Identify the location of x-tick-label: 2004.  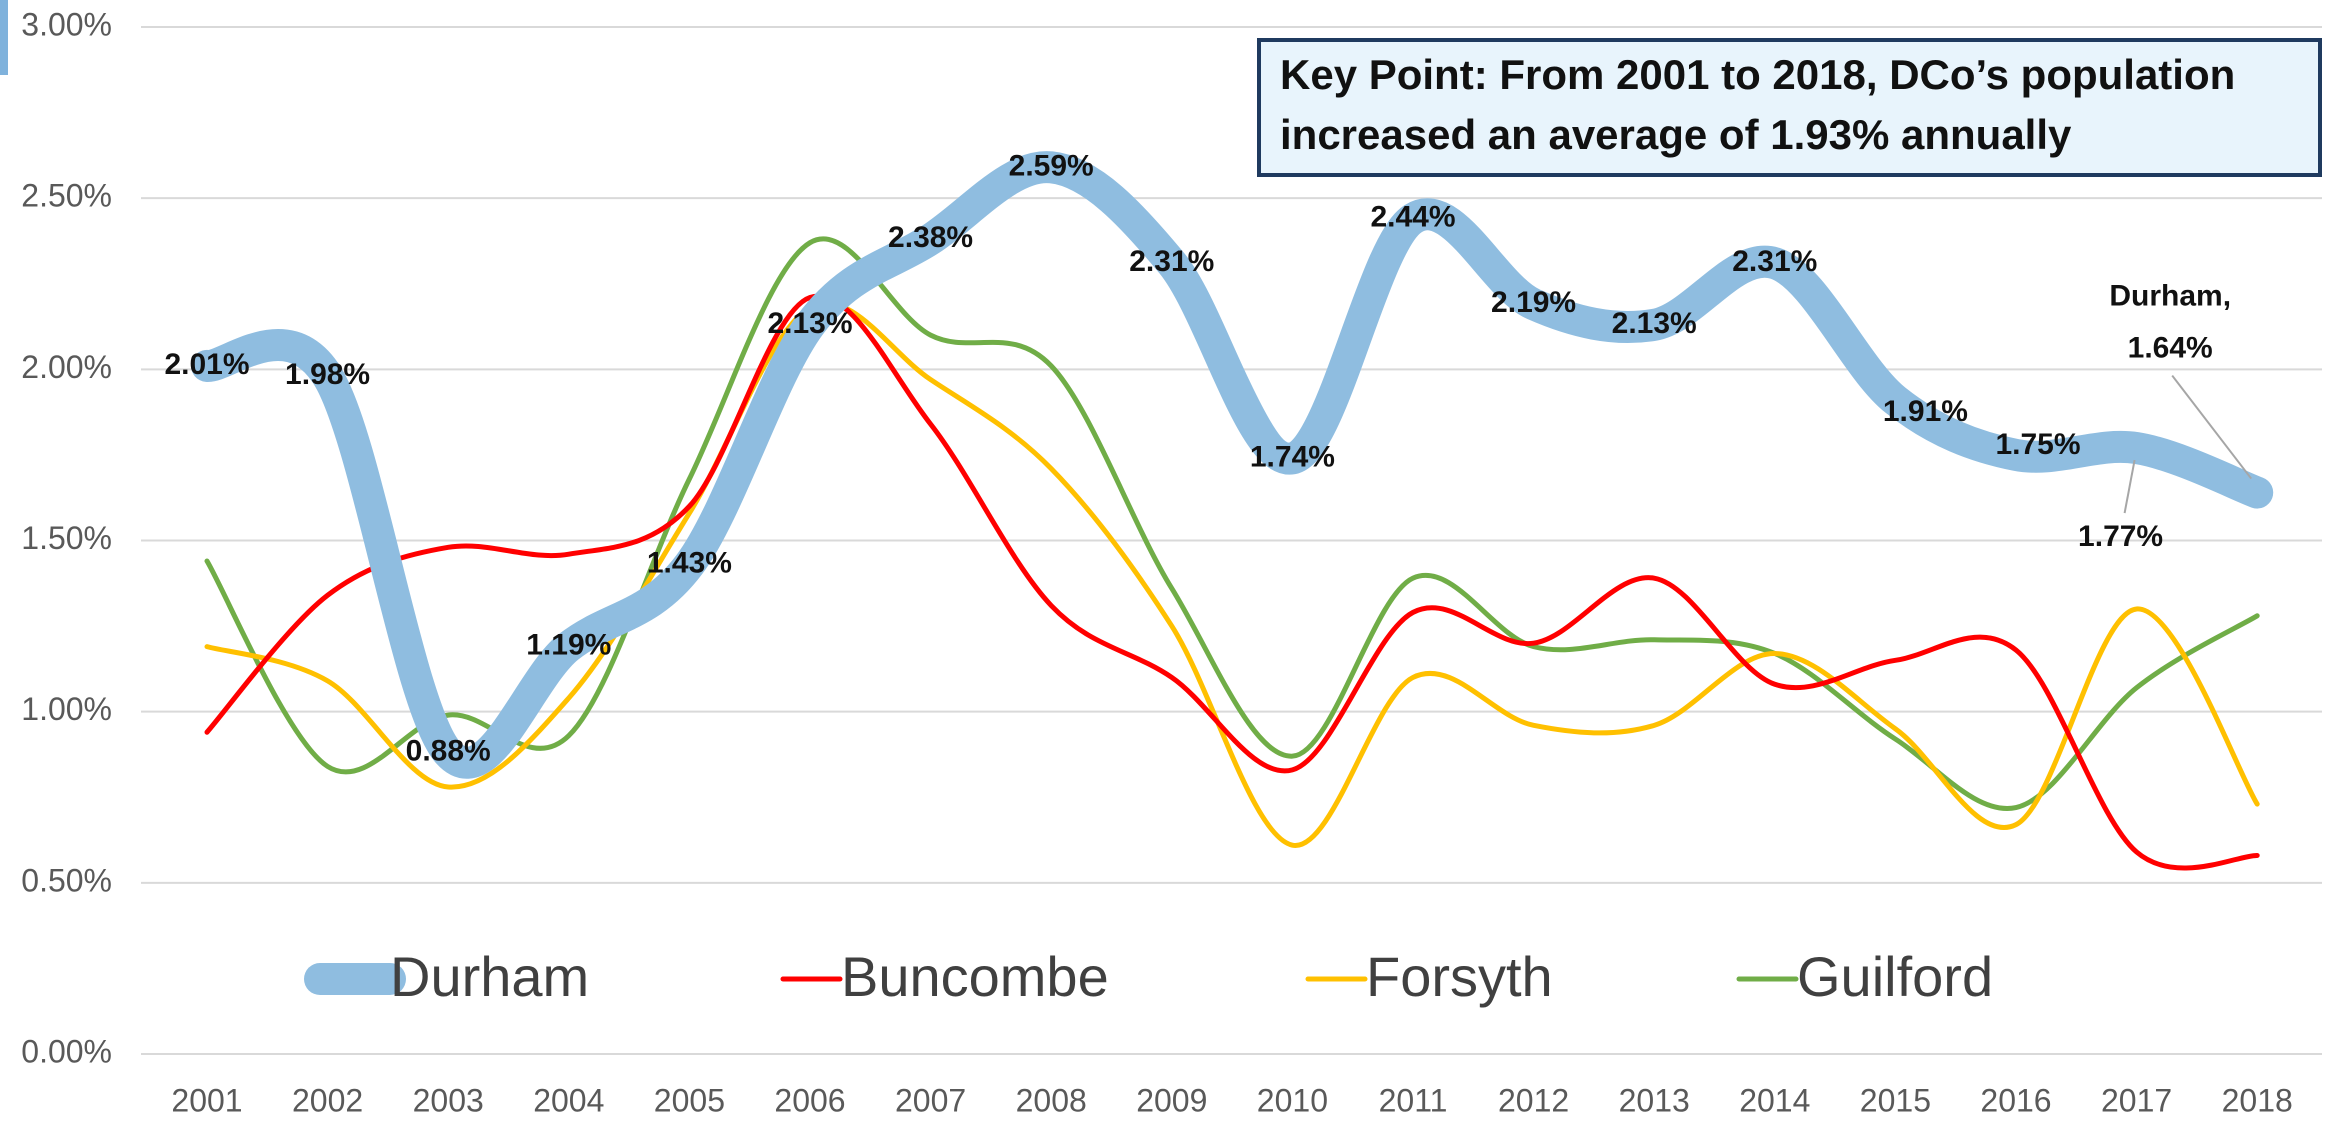
(568, 1100).